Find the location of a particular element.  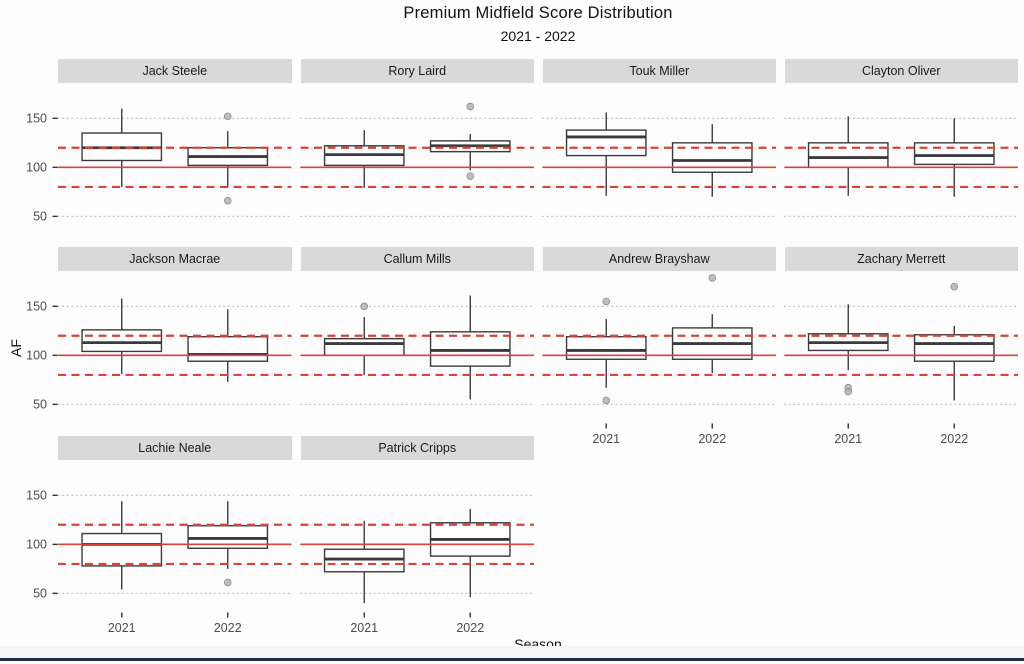

facet-strip-patrick-cripps: Patrick Cripps is located at coordinates (417, 448).